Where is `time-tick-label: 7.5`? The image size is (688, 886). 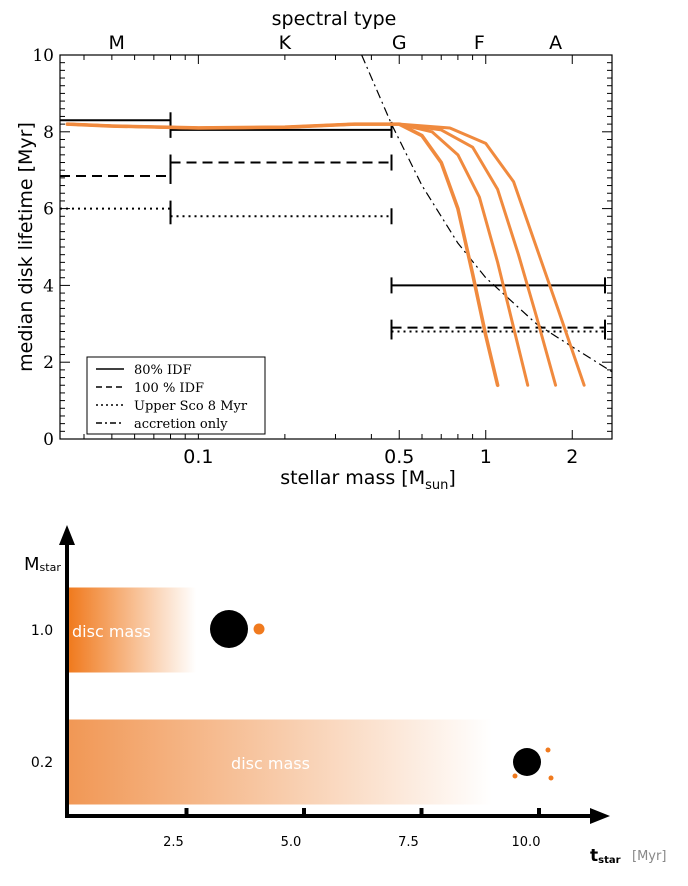 time-tick-label: 7.5 is located at coordinates (408, 842).